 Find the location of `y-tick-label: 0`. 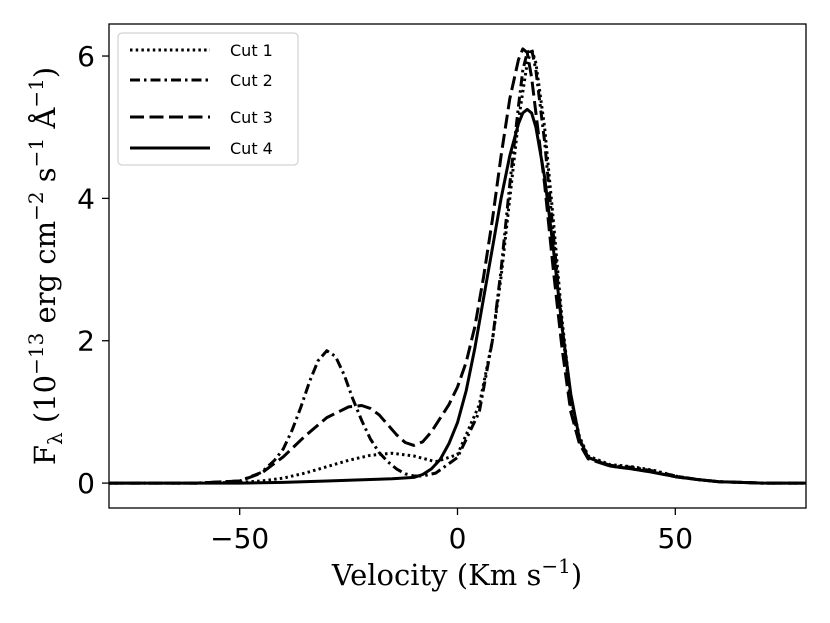

y-tick-label: 0 is located at coordinates (86, 483).